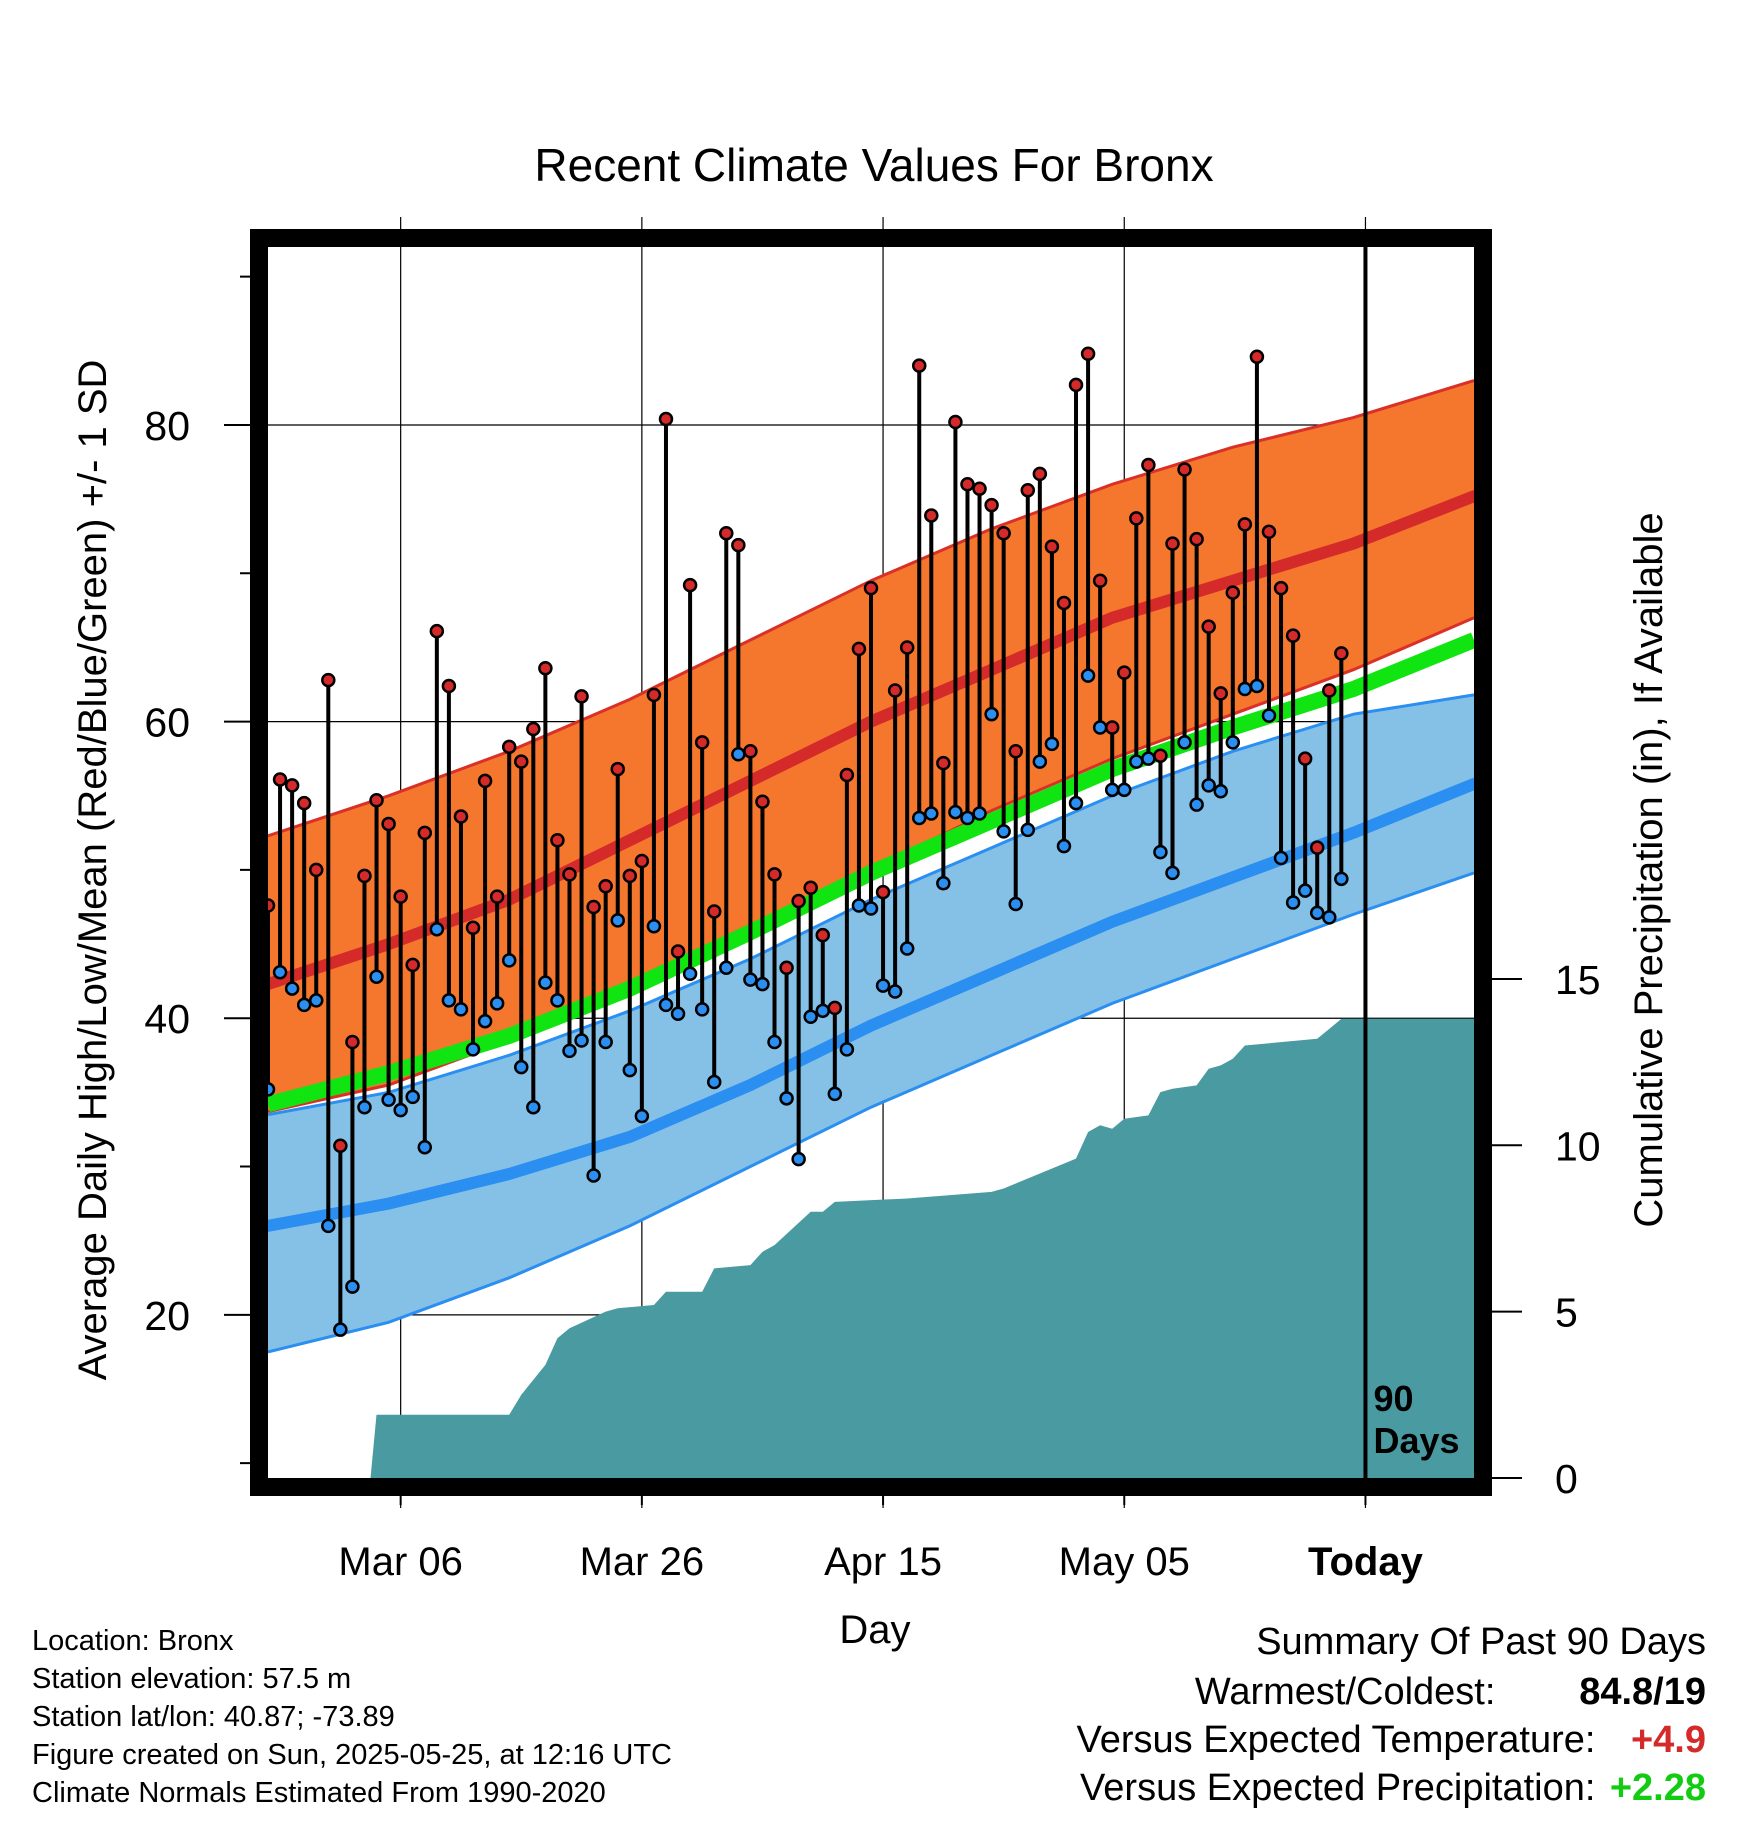 This screenshot has height=1828, width=1748. What do you see at coordinates (133, 1641) in the screenshot?
I see `info-location: Location: Bronx` at bounding box center [133, 1641].